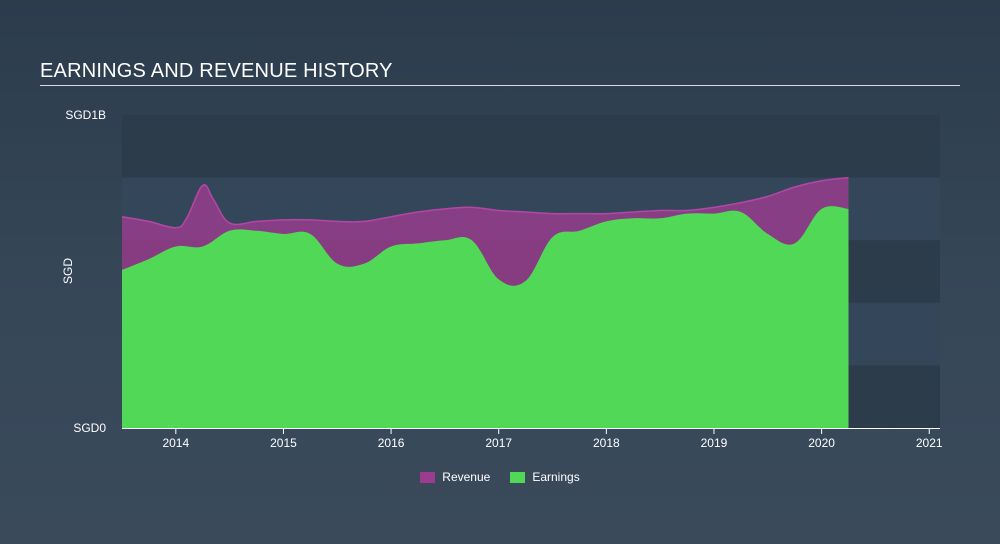 The image size is (1000, 544). I want to click on x-tick-label: 2021, so click(929, 443).